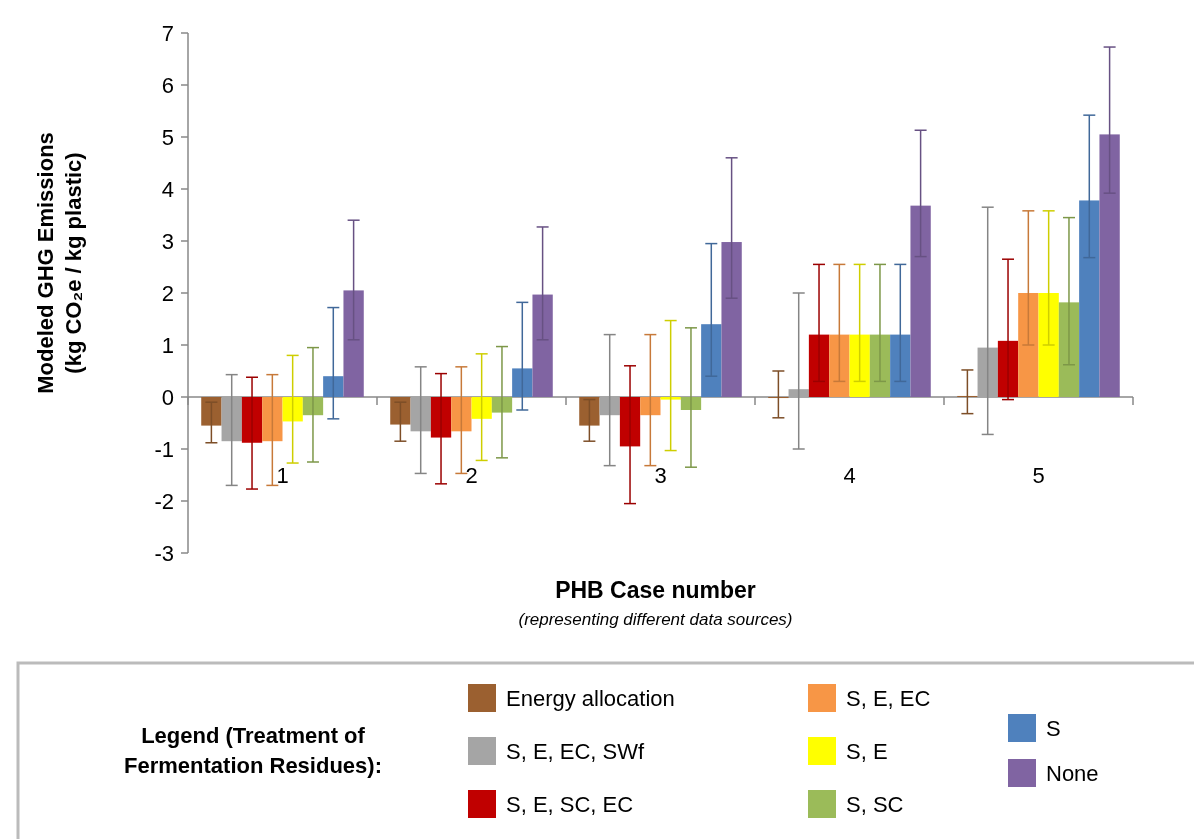  What do you see at coordinates (59, 263) in the screenshot?
I see `y-axis-title: Modeled GHG Emissions (kg CO₂e / kg plastic)` at bounding box center [59, 263].